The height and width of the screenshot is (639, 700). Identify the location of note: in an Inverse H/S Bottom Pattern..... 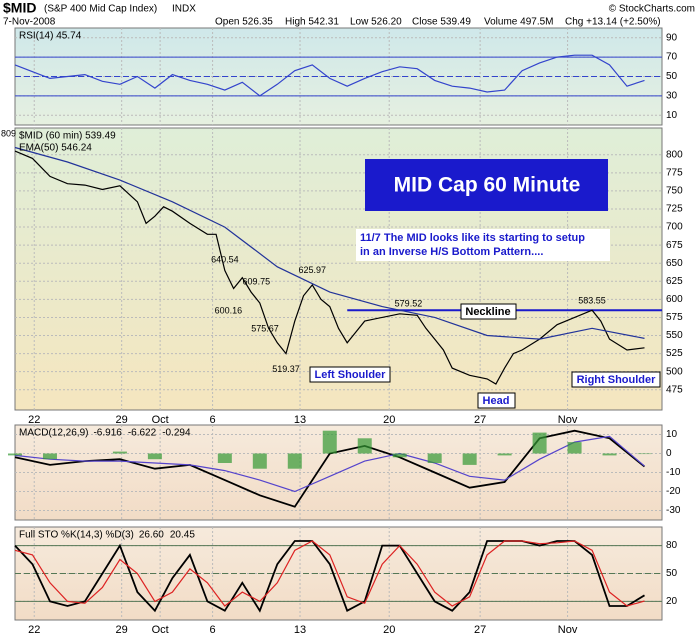
(451, 252).